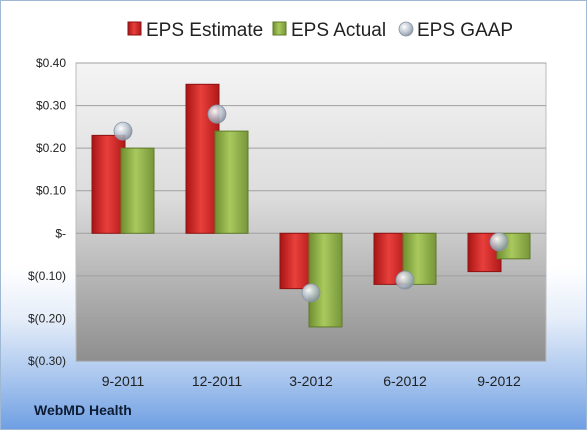 The image size is (587, 431). I want to click on legend-item: EPS Estimate, so click(195, 30).